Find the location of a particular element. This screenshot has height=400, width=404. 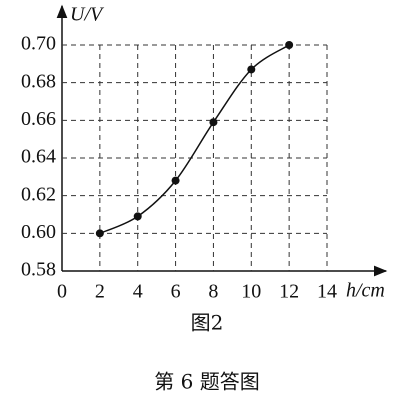

x-tick-label: 0 is located at coordinates (62, 292).